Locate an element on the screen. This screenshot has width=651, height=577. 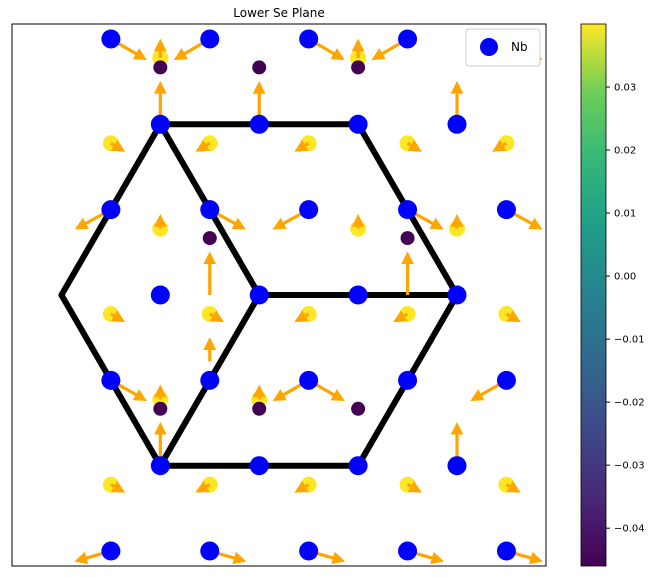
colorbar-tick-label: −0.02 is located at coordinates (629, 403).